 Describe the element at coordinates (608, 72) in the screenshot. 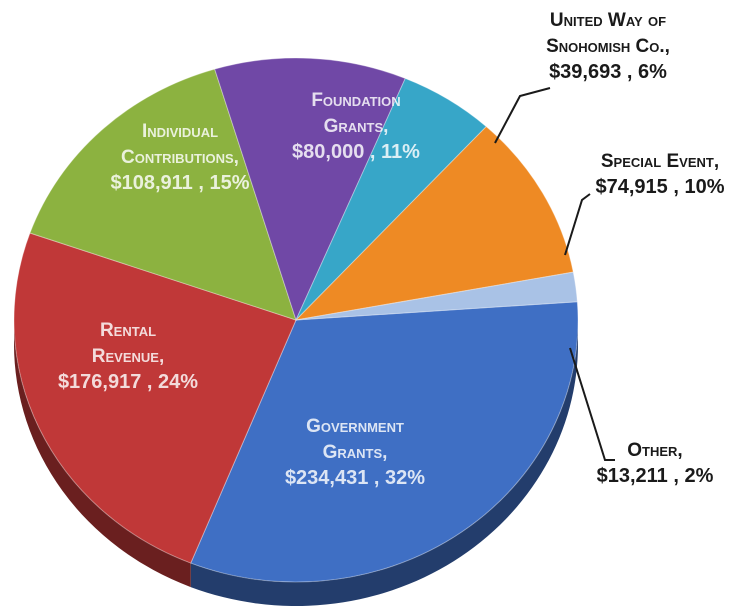

I see `slice-value-united-way-of-snohomish-co: $39,693 , 6%` at that location.